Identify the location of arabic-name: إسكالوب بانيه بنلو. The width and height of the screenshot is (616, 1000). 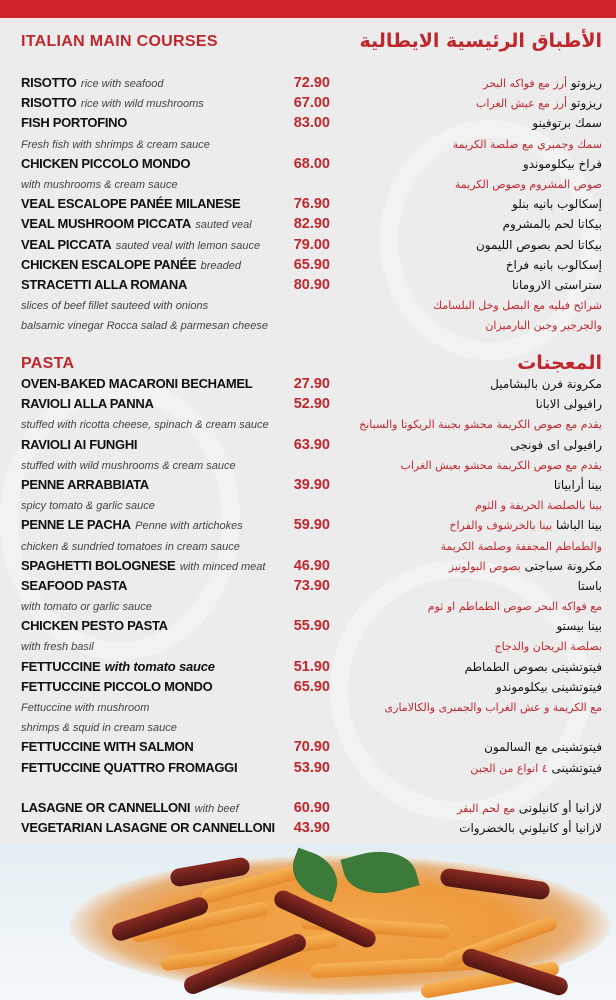
(557, 204).